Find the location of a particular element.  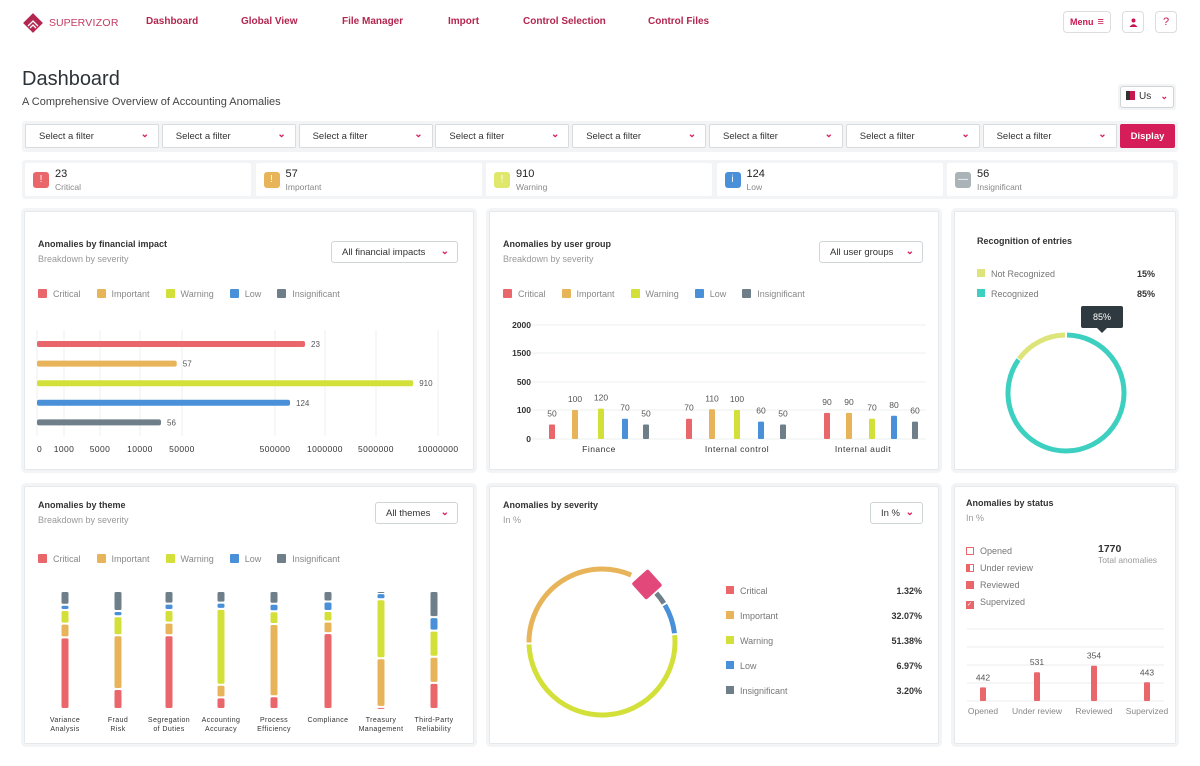

critical-icon: ! is located at coordinates (41, 180).